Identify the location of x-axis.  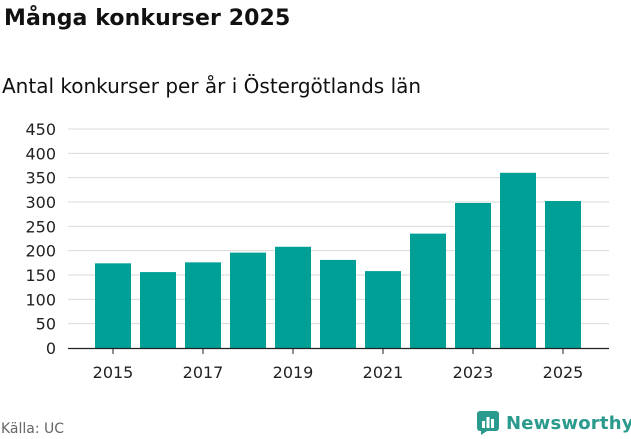
(338, 350).